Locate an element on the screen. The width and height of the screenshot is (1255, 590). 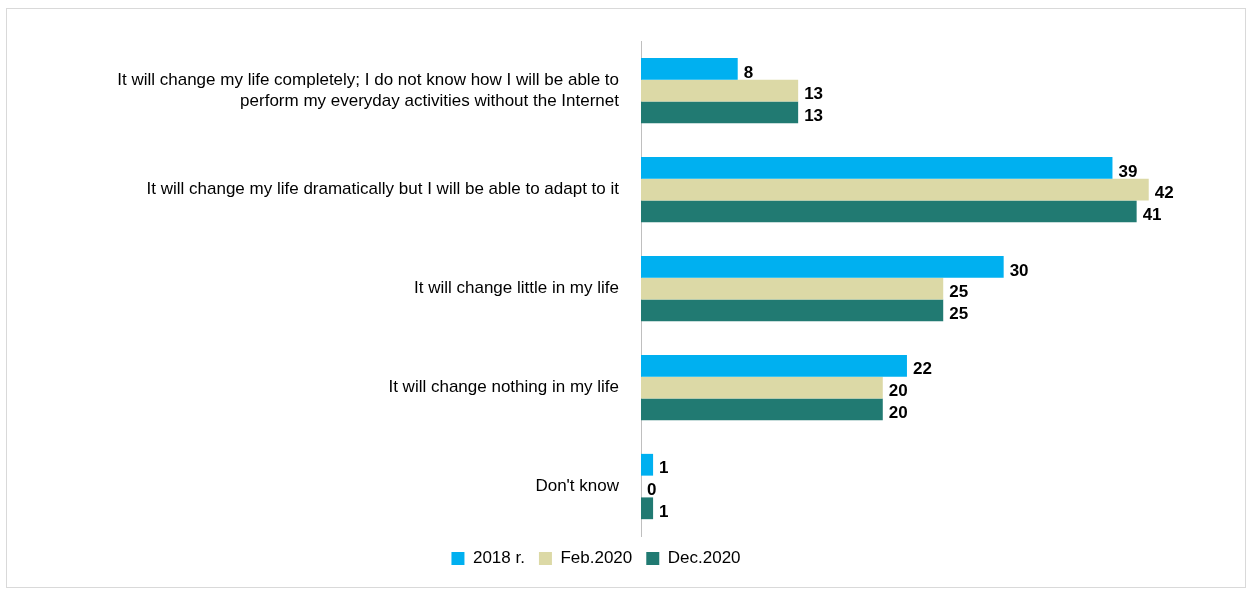
data-label: 41 is located at coordinates (1152, 215).